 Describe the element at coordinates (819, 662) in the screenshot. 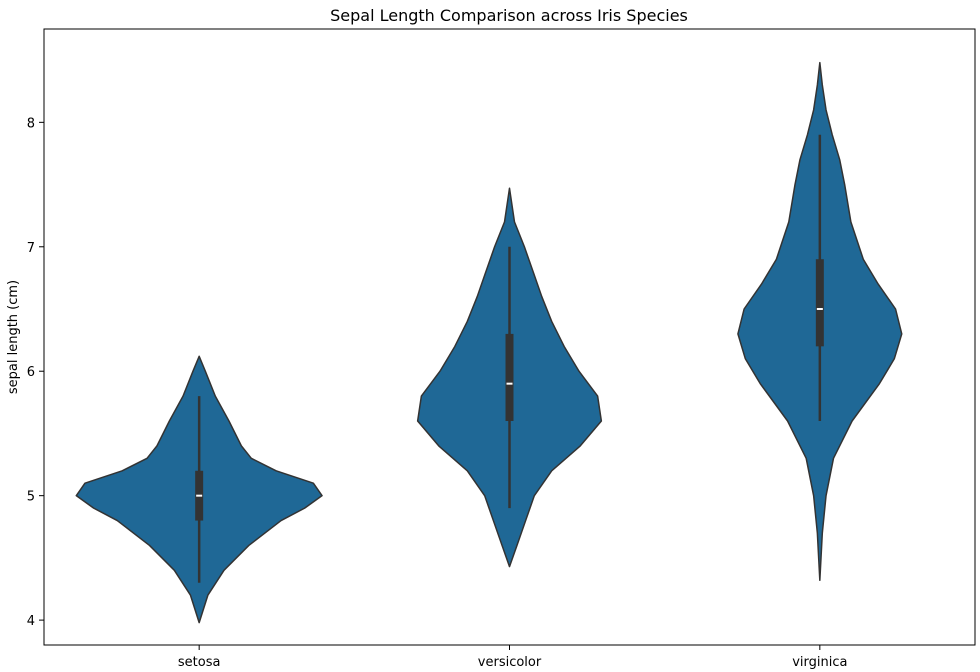

I see `x-tick-label-virginica: virginica` at that location.